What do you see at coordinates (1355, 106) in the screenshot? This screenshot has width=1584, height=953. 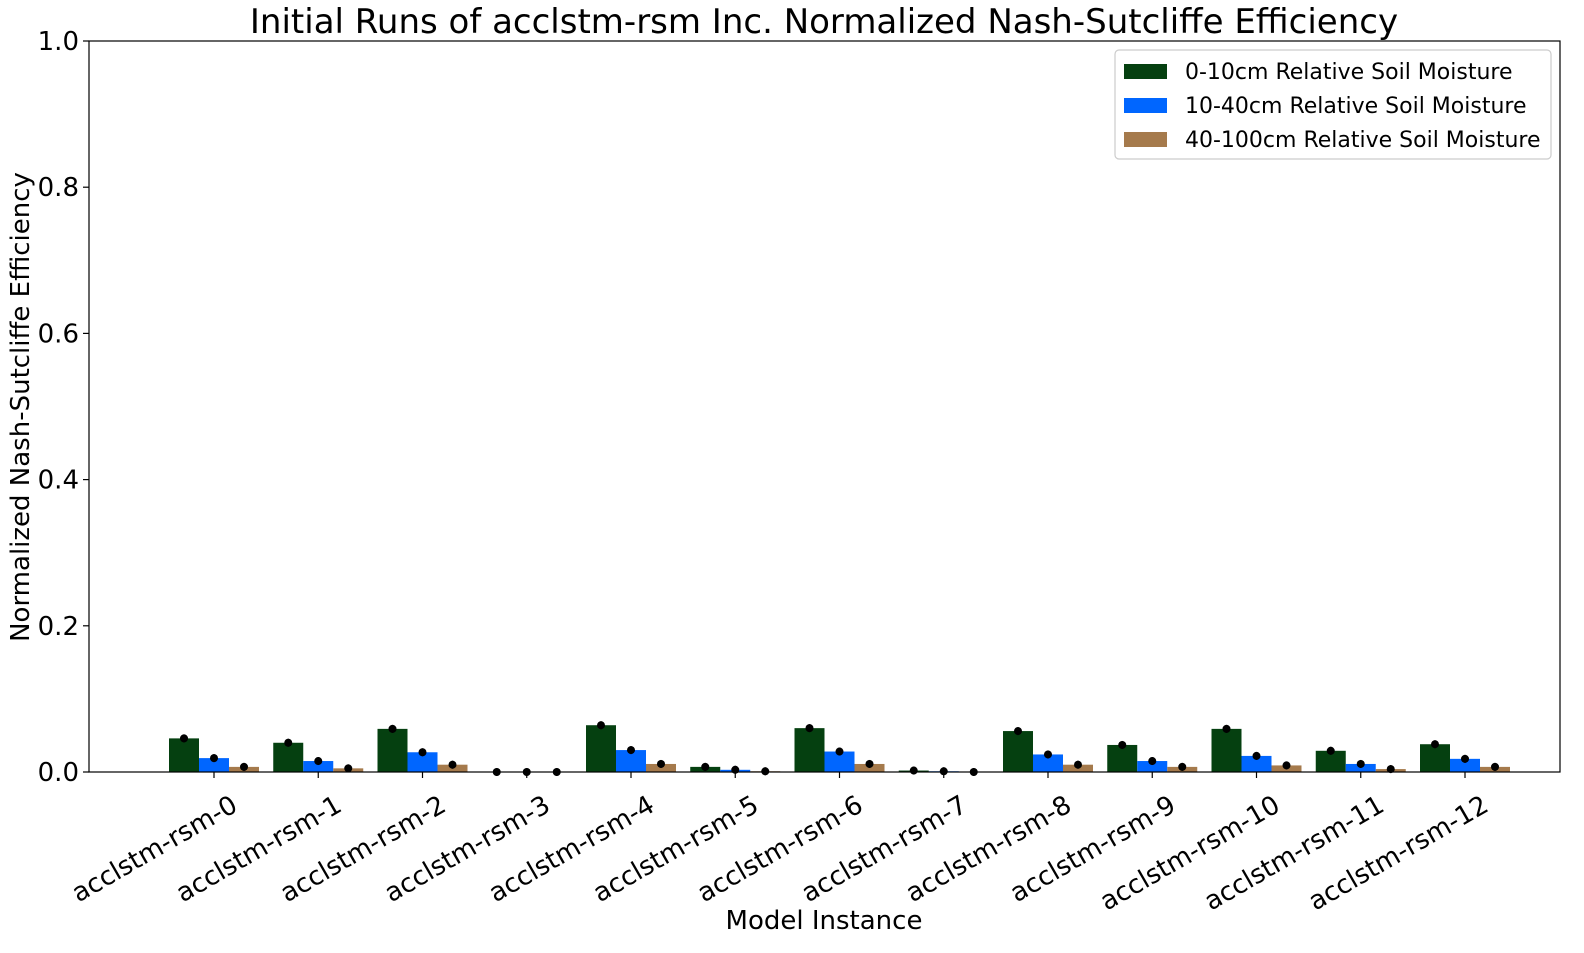 I see `legend-label-1: 10-40cm Relative Soil Moisture` at bounding box center [1355, 106].